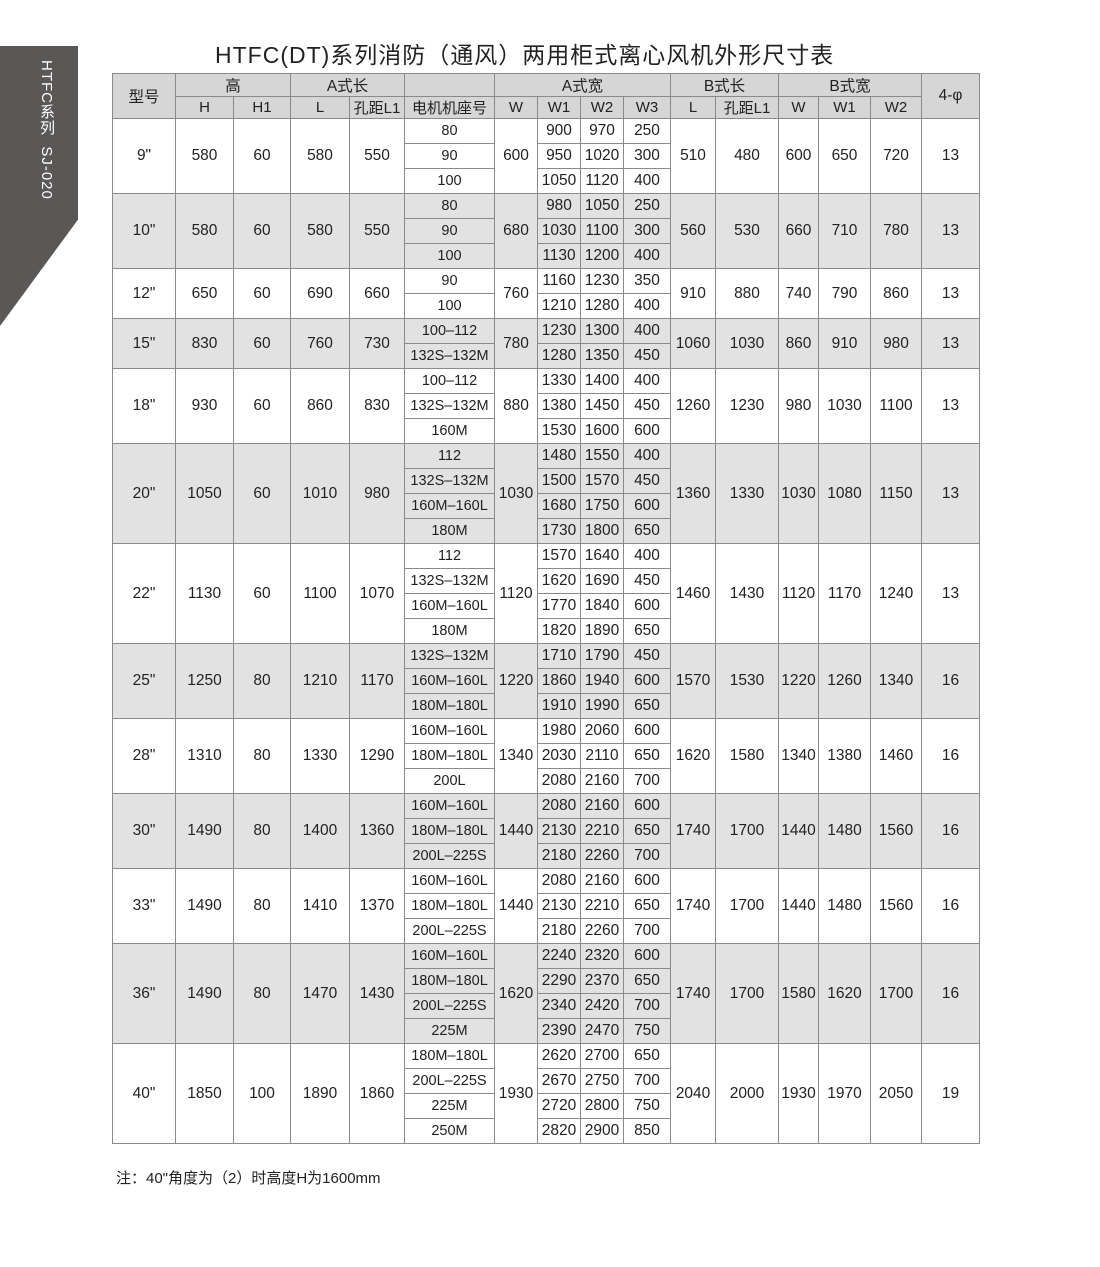 This screenshot has height=1267, width=1100. I want to click on cell-W1: 1280, so click(559, 356).